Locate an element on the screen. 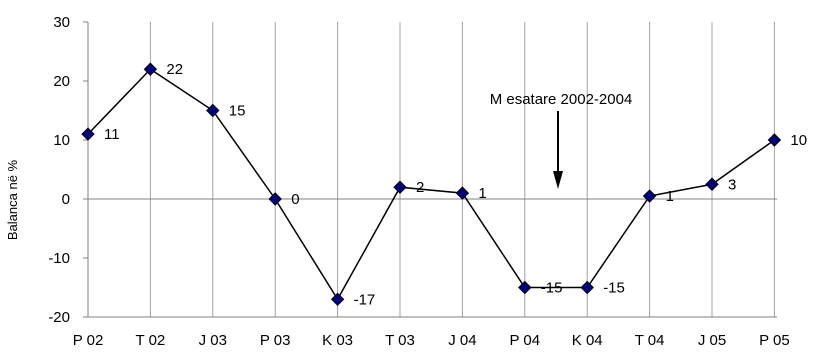 The image size is (816, 352). data-label: 22 is located at coordinates (174, 69).